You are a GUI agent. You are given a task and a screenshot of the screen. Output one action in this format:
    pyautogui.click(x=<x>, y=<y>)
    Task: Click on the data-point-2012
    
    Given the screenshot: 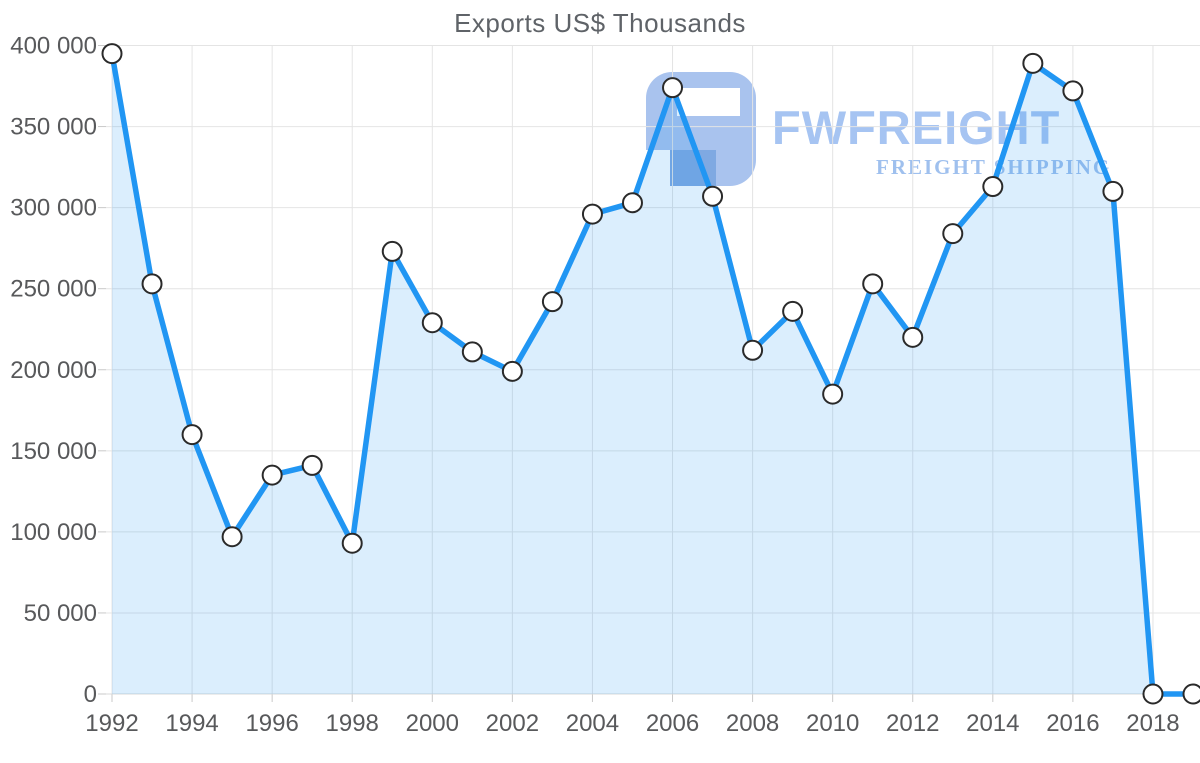 What is the action you would take?
    pyautogui.click(x=913, y=337)
    